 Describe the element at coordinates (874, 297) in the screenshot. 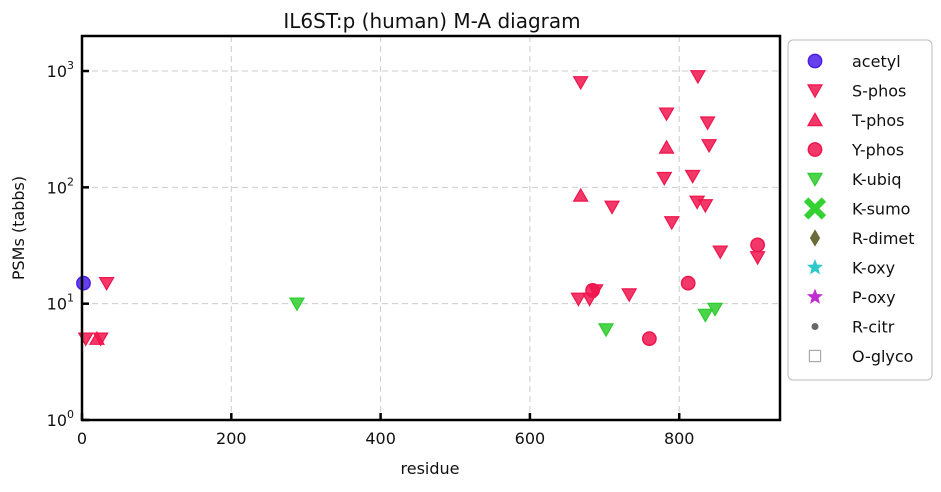

I see `legend-label: P-oxy` at that location.